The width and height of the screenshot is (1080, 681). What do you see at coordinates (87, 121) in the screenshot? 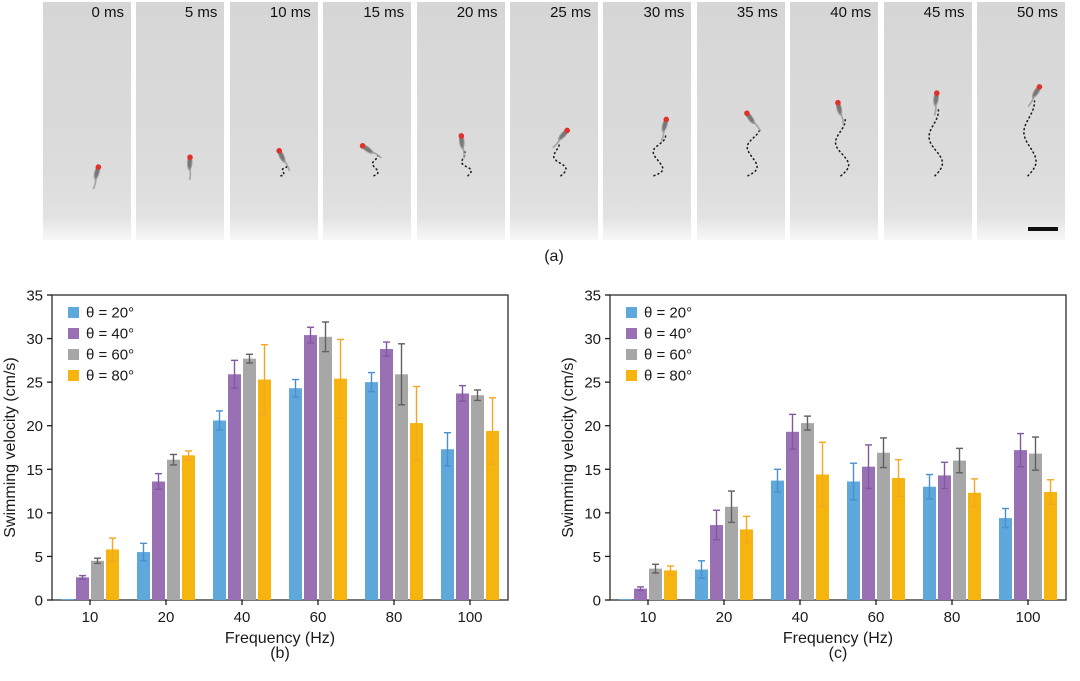
I see `video-frame: 0 ms` at bounding box center [87, 121].